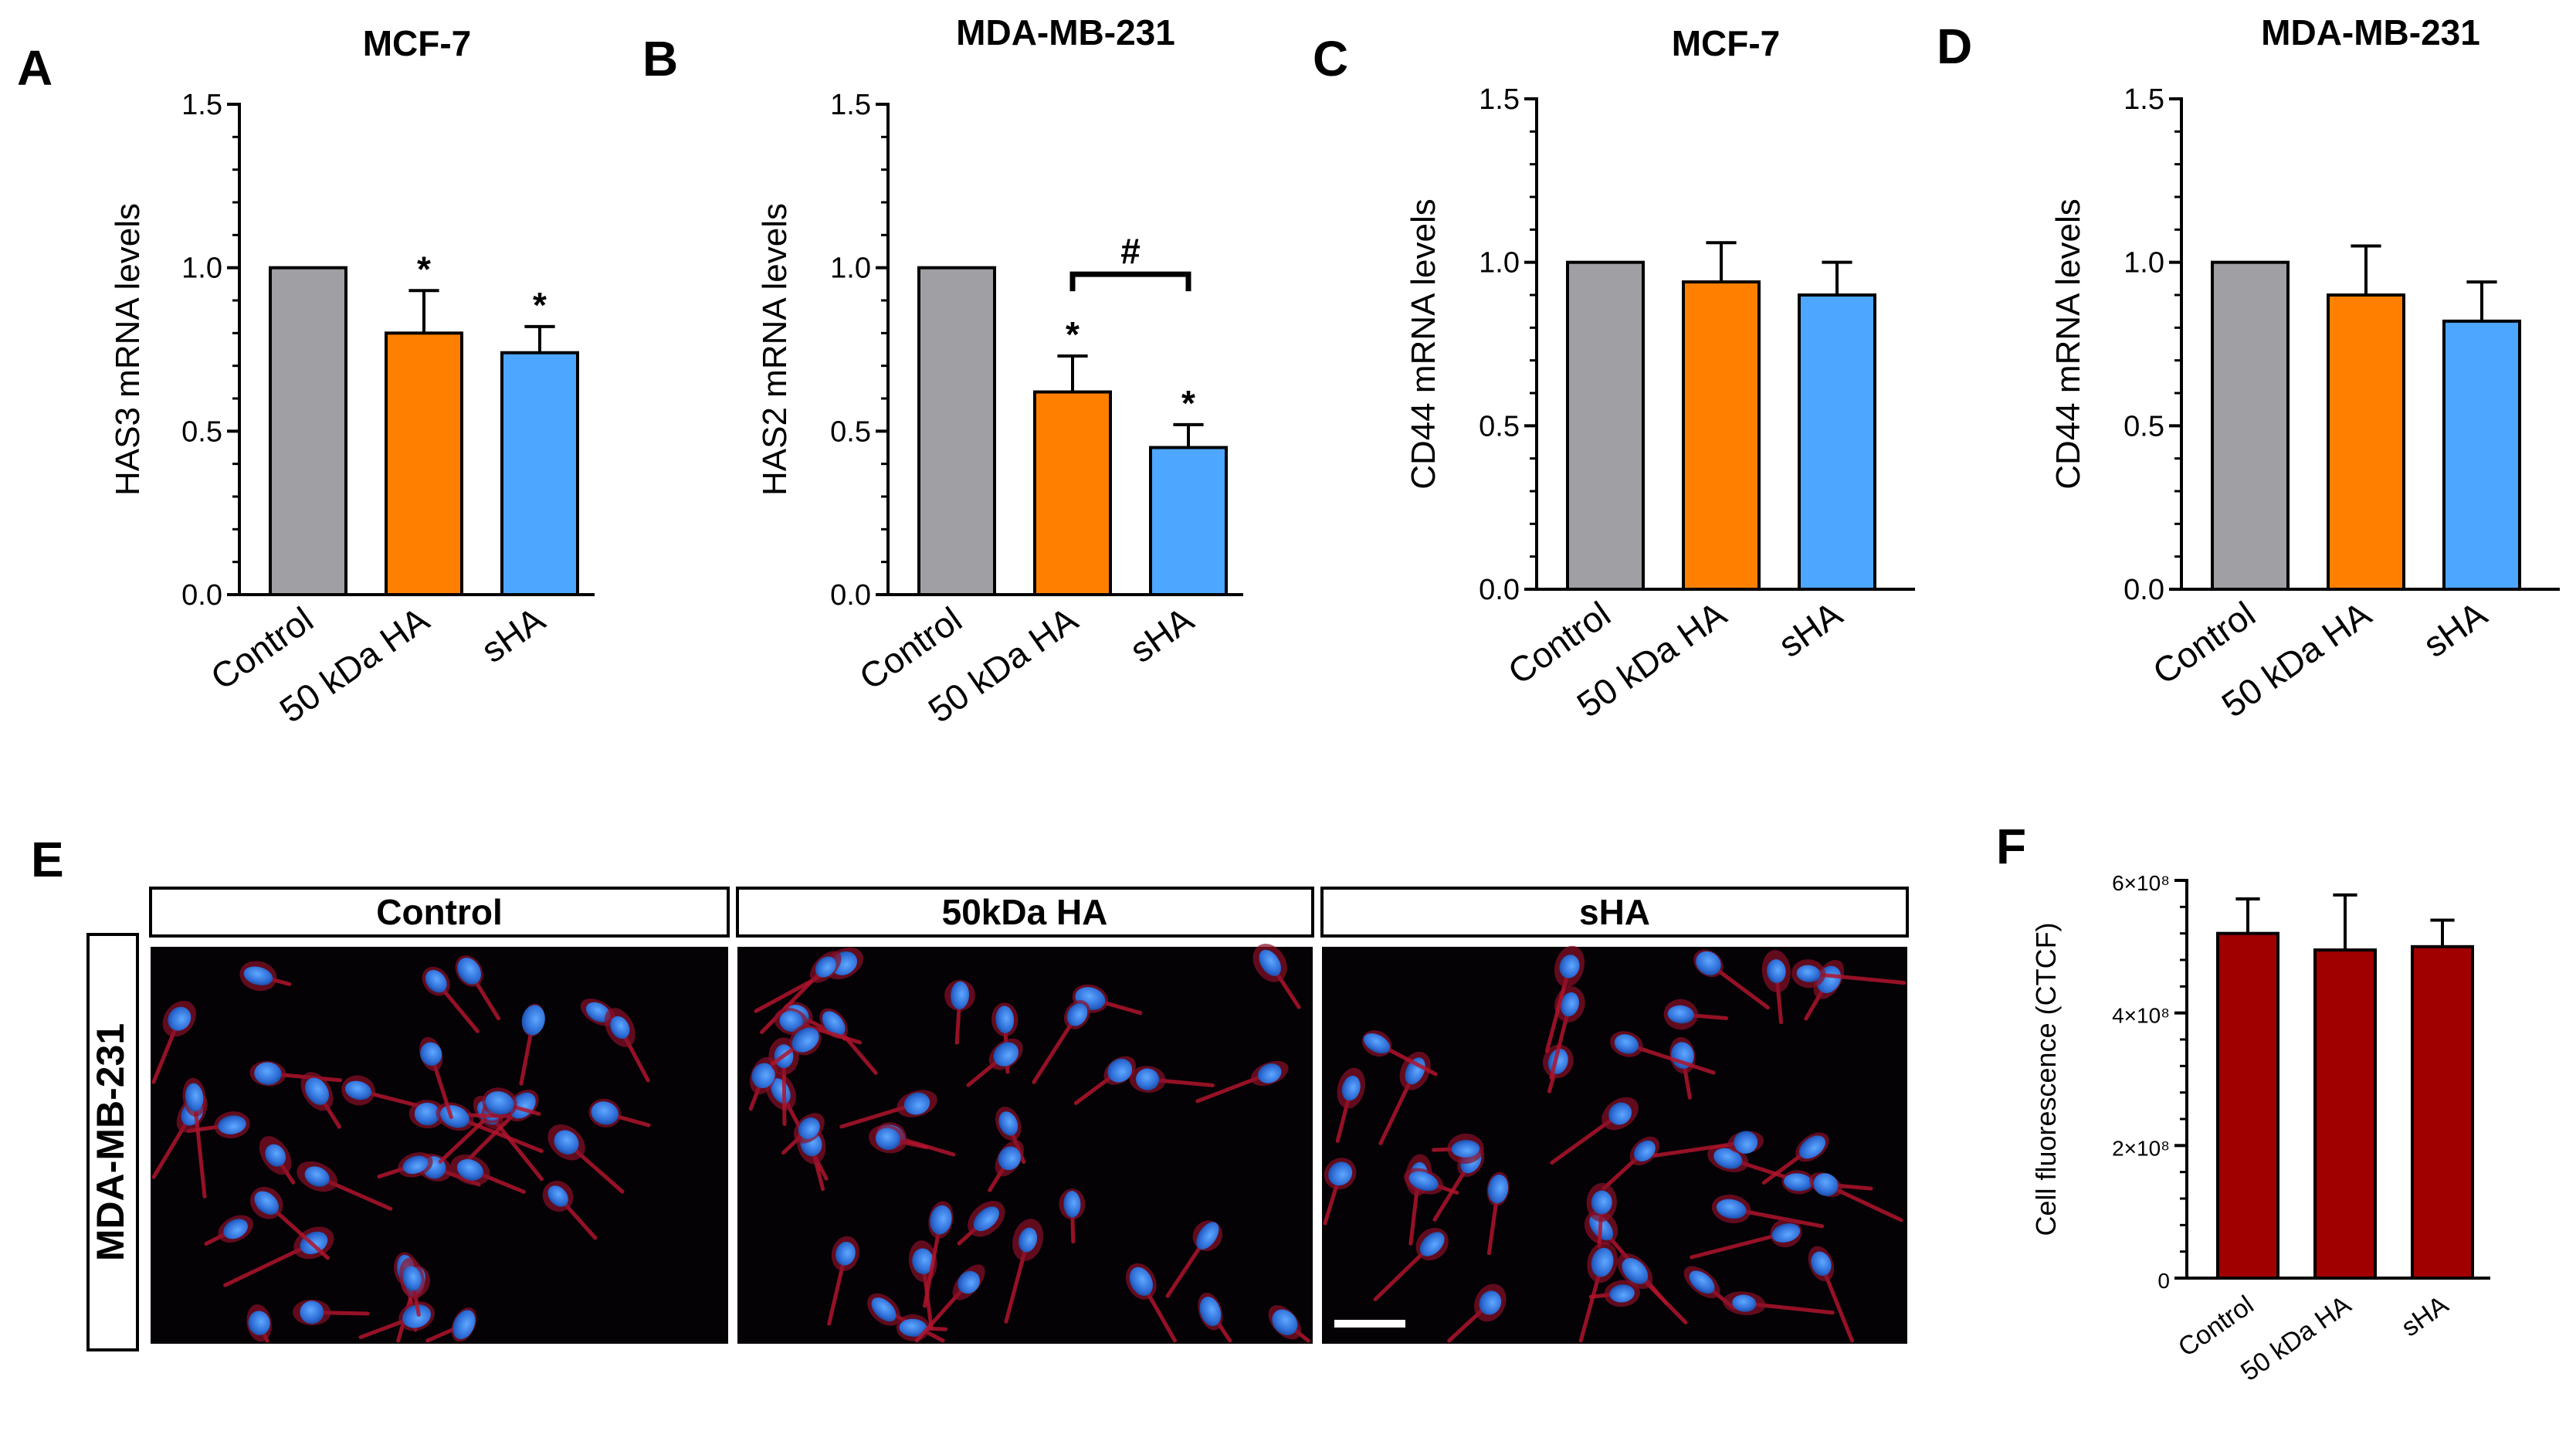  What do you see at coordinates (2296, 1338) in the screenshot?
I see `category-label: 50 kDa HA` at bounding box center [2296, 1338].